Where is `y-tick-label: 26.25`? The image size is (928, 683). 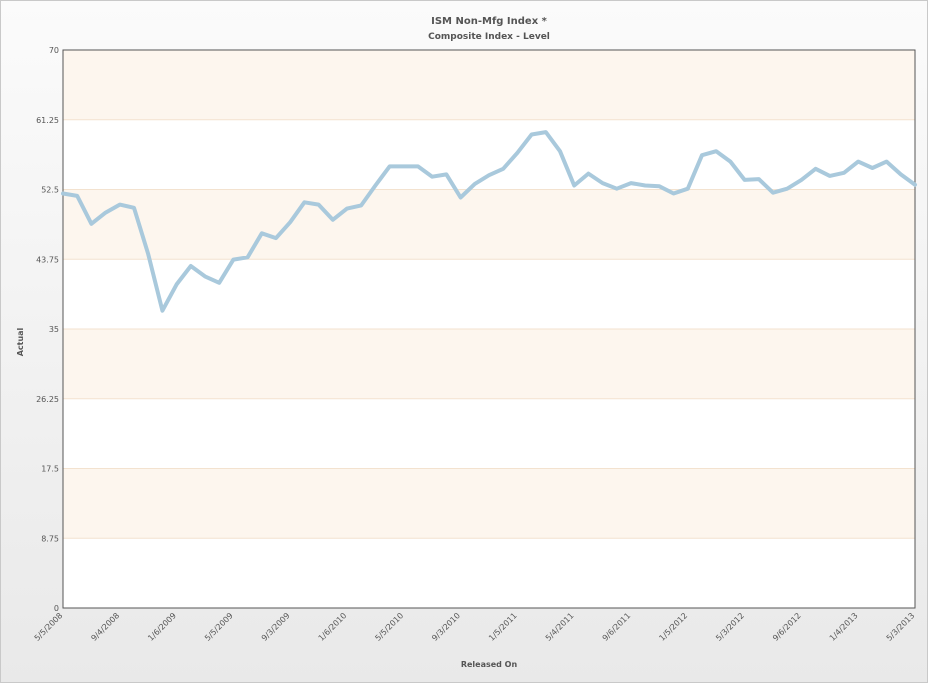
y-tick-label: 26.25 is located at coordinates (47, 399).